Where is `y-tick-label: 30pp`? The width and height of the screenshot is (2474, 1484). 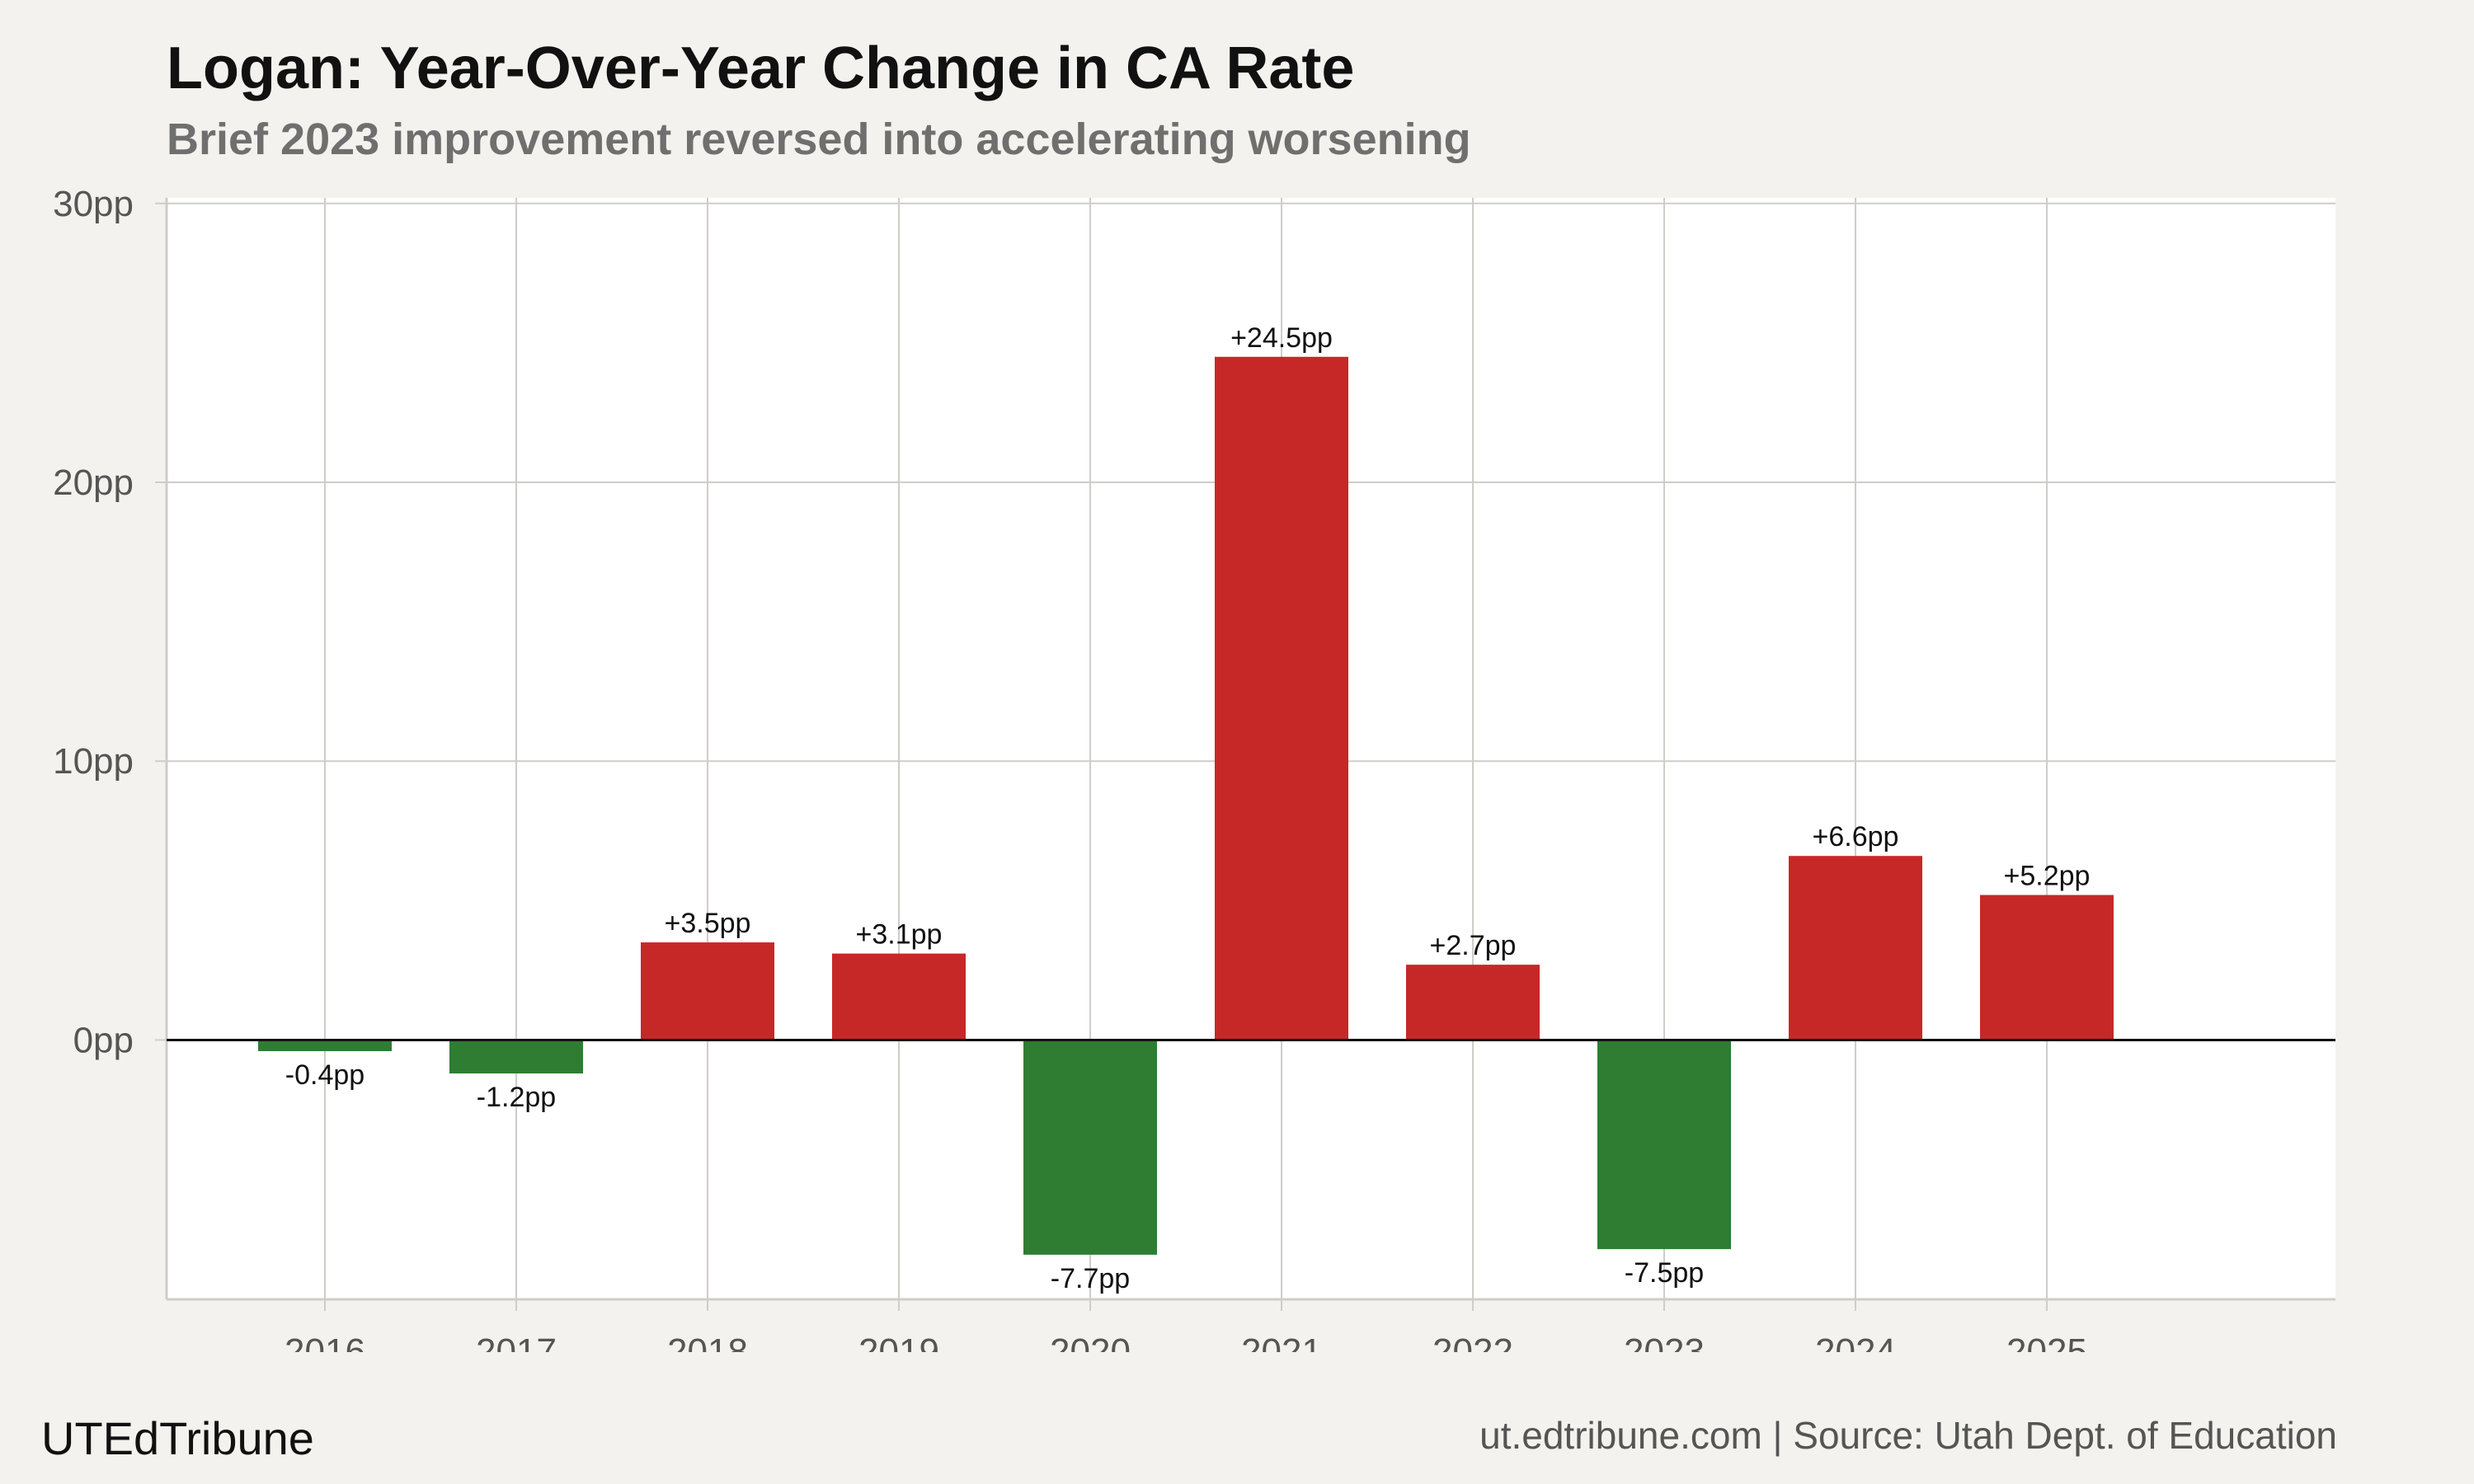 y-tick-label: 30pp is located at coordinates (93, 204).